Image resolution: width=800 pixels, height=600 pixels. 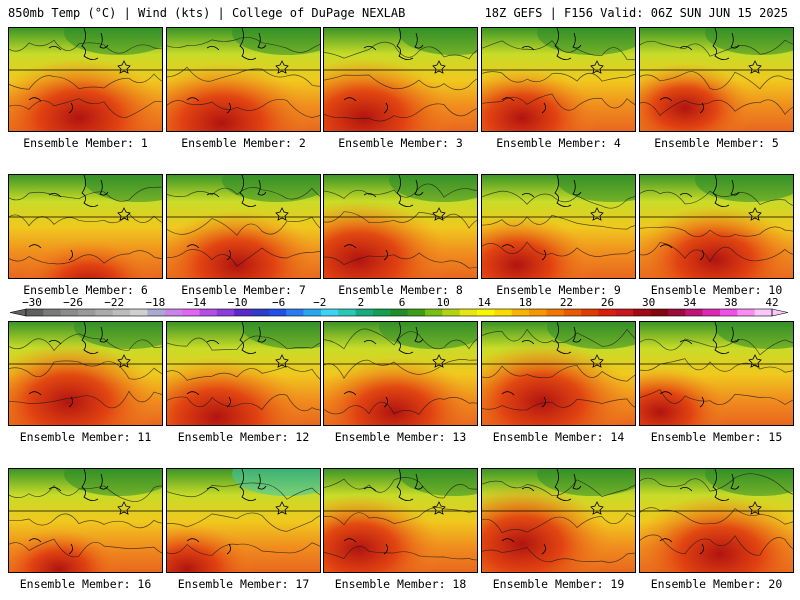 I want to click on ensemble-member-cell: Ensemble Member: 11, so click(x=85, y=382).